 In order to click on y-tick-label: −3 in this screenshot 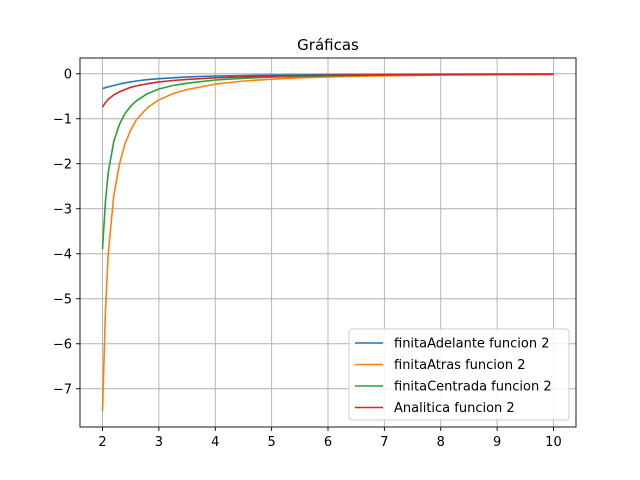, I will do `click(62, 209)`.